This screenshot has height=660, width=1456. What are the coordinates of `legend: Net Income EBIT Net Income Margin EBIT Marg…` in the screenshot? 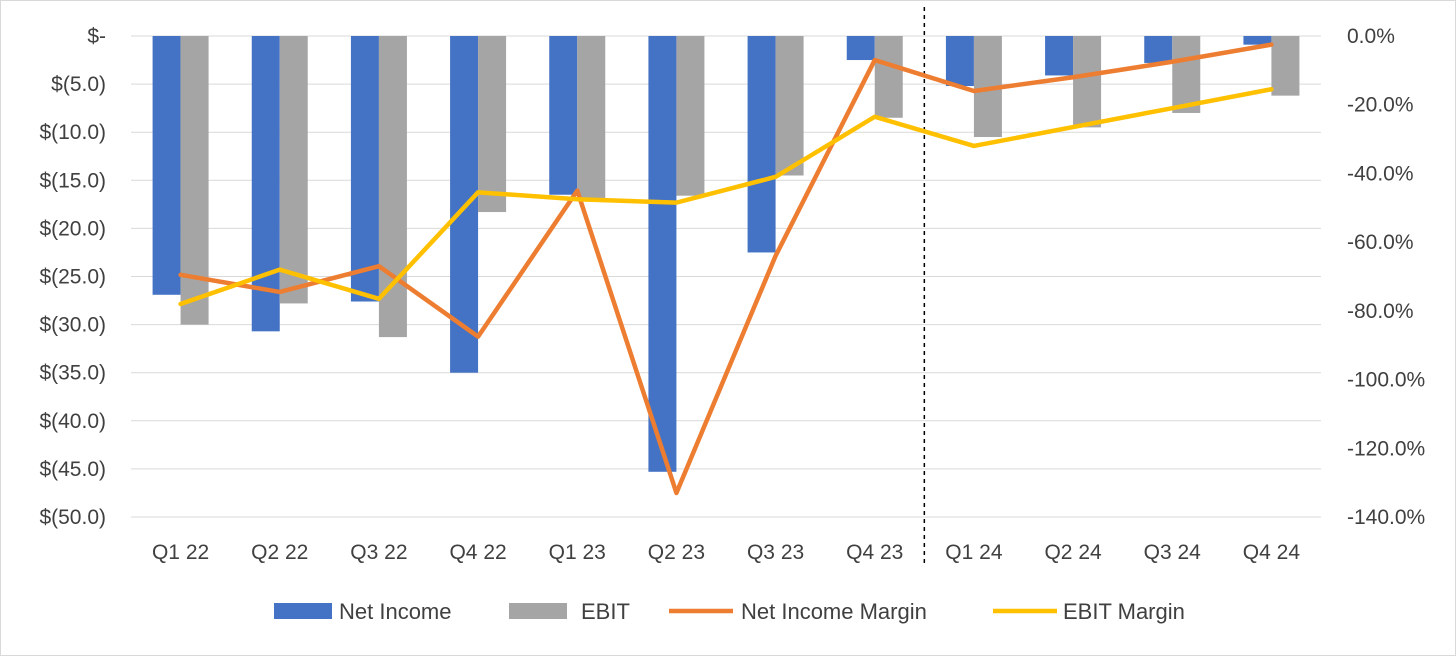 It's located at (729, 611).